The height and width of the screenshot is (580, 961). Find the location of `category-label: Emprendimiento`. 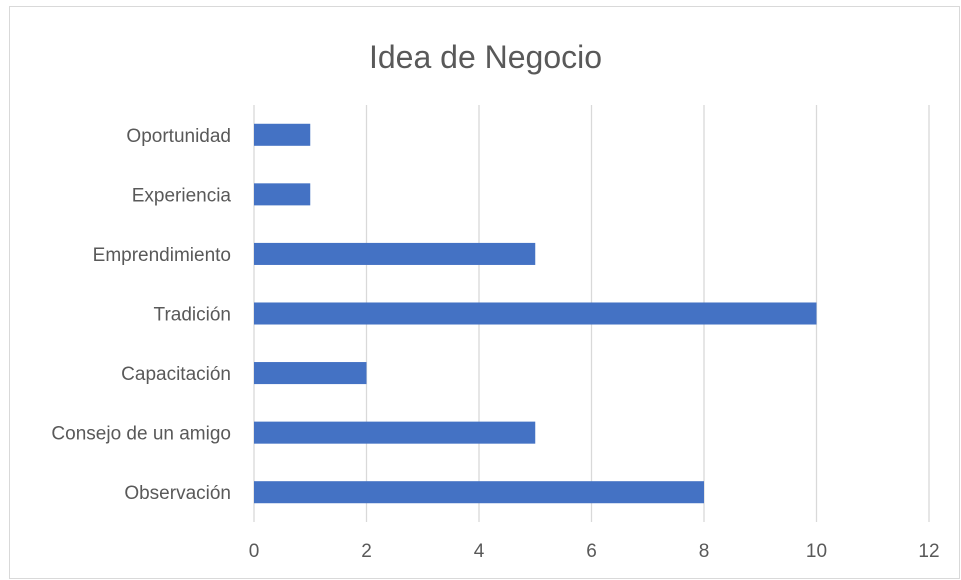

category-label: Emprendimiento is located at coordinates (162, 255).